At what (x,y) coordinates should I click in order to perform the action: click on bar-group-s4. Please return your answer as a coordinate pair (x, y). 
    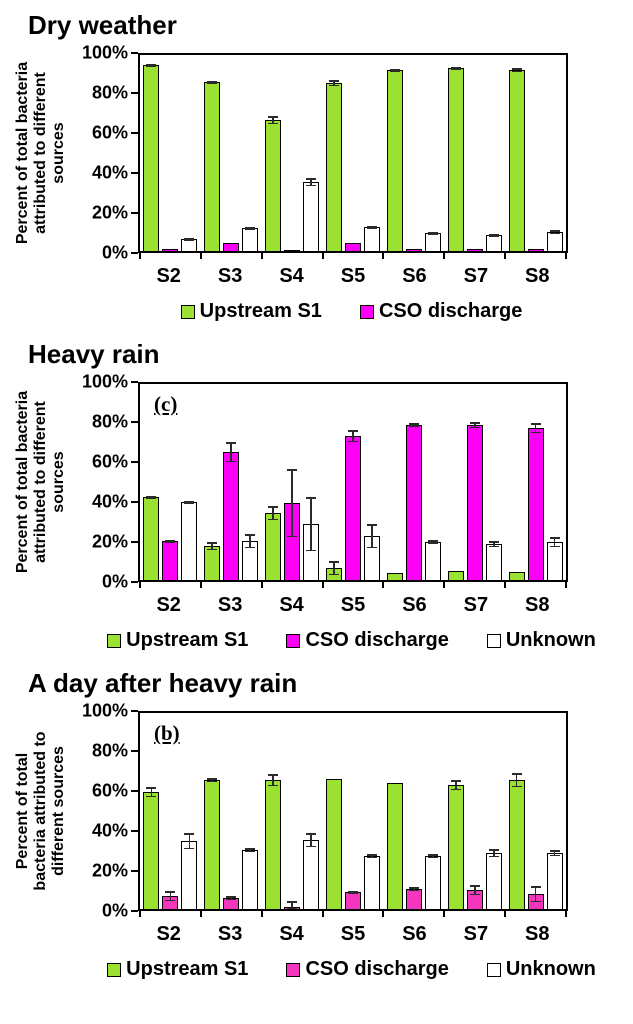
    Looking at the image, I should click on (292, 482).